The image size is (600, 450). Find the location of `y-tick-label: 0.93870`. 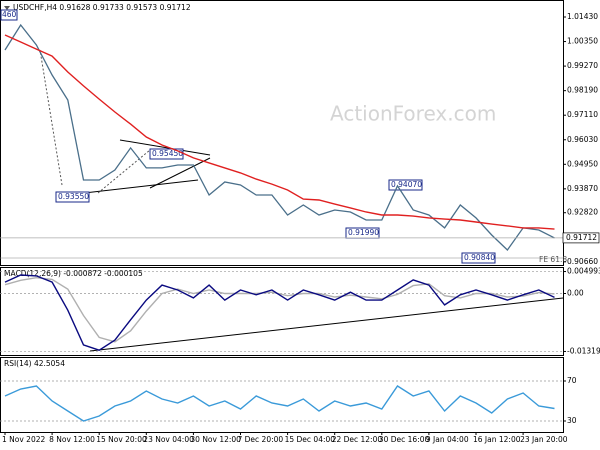

y-tick-label: 0.93870 is located at coordinates (582, 188).